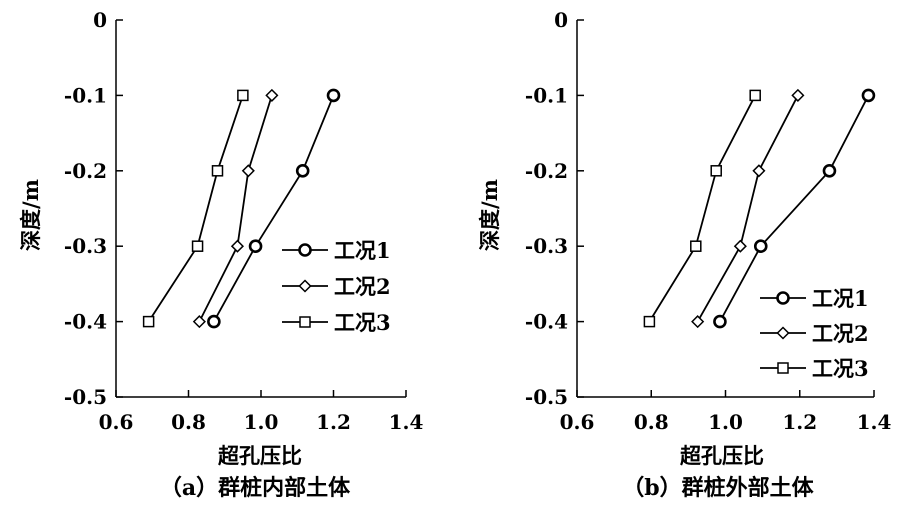  I want to click on chart-caption: （b）群桩外部土体, so click(718, 488).